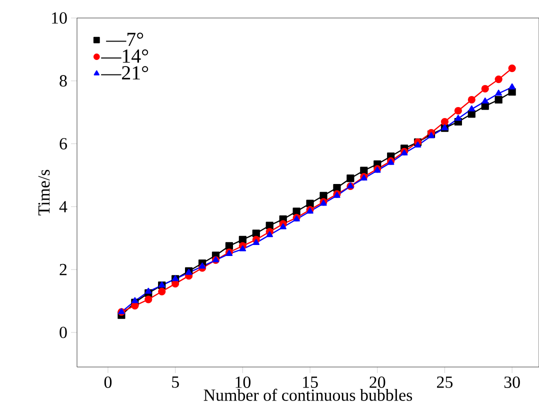 The image size is (539, 418). Describe the element at coordinates (378, 382) in the screenshot. I see `x-tick-label: 20` at that location.